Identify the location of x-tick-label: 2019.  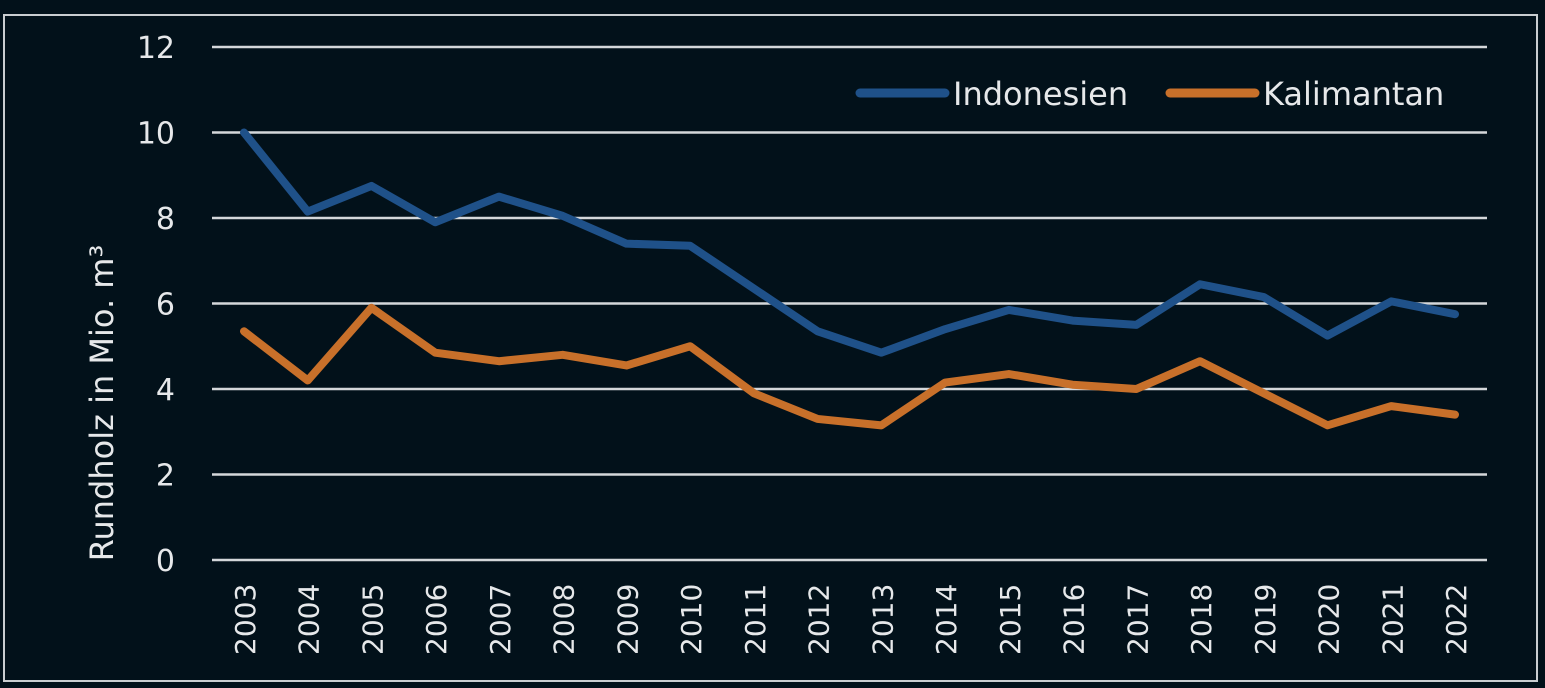
(1265, 619).